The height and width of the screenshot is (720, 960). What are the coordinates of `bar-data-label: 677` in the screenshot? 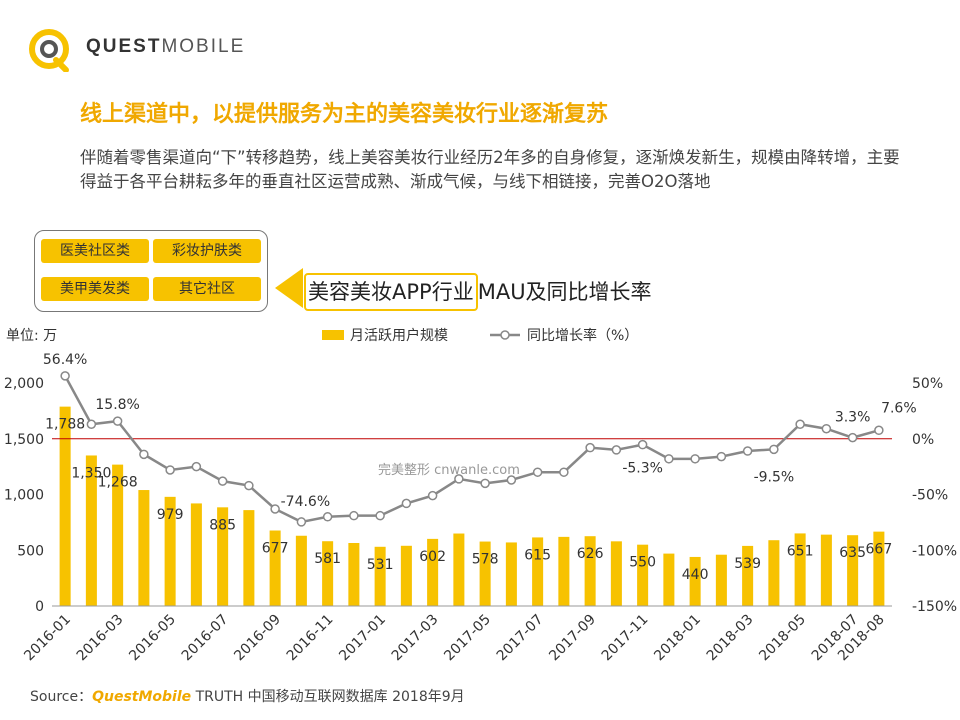 It's located at (275, 549).